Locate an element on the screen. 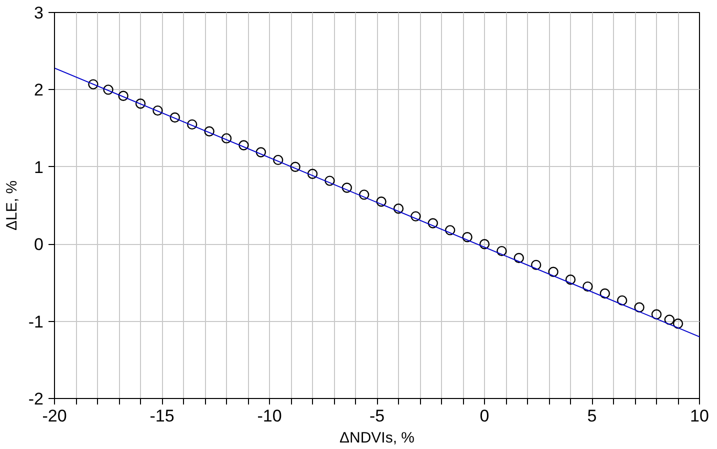  y-tick-label: 0 is located at coordinates (39, 244).